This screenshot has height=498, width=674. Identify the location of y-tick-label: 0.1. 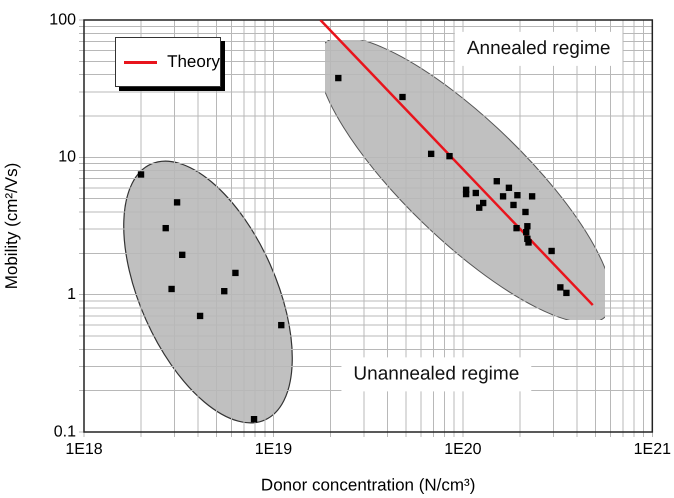
(65, 431).